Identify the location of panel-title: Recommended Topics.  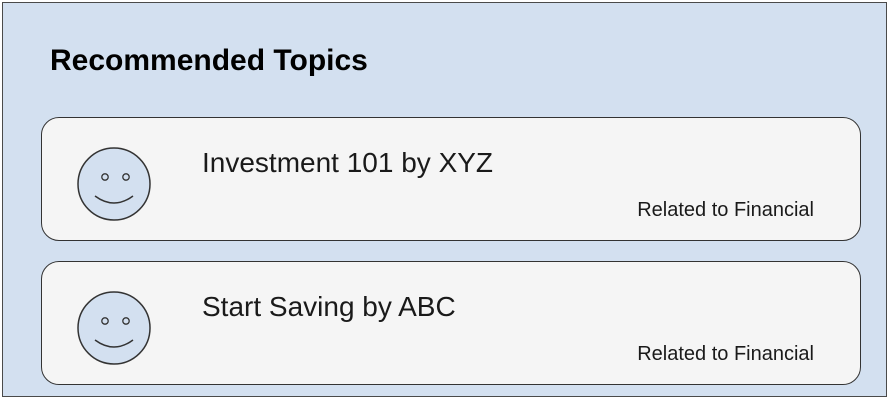
(209, 60).